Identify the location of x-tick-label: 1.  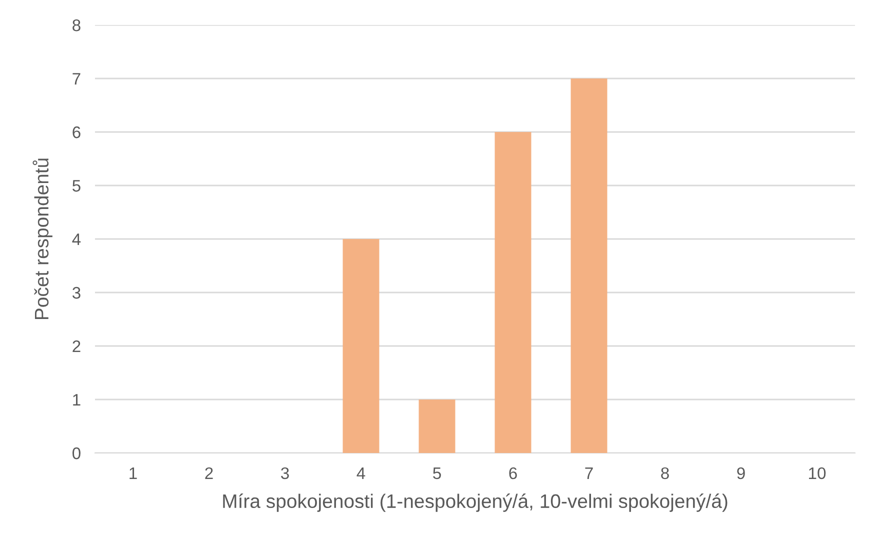
(133, 473).